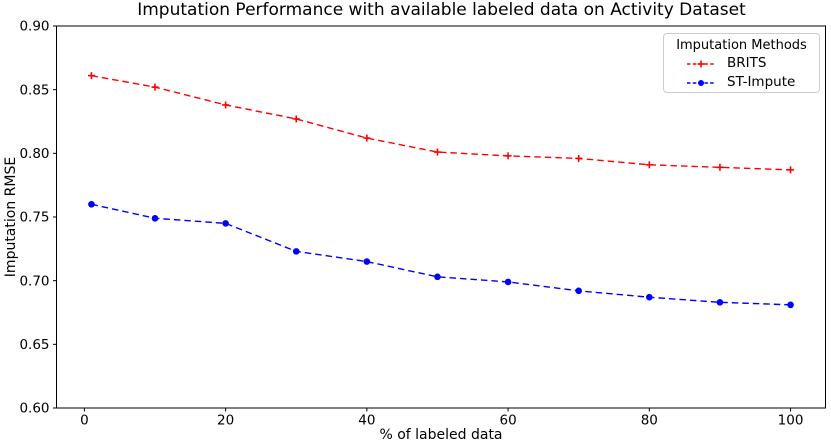  Describe the element at coordinates (366, 421) in the screenshot. I see `x-tick-label: 40` at that location.